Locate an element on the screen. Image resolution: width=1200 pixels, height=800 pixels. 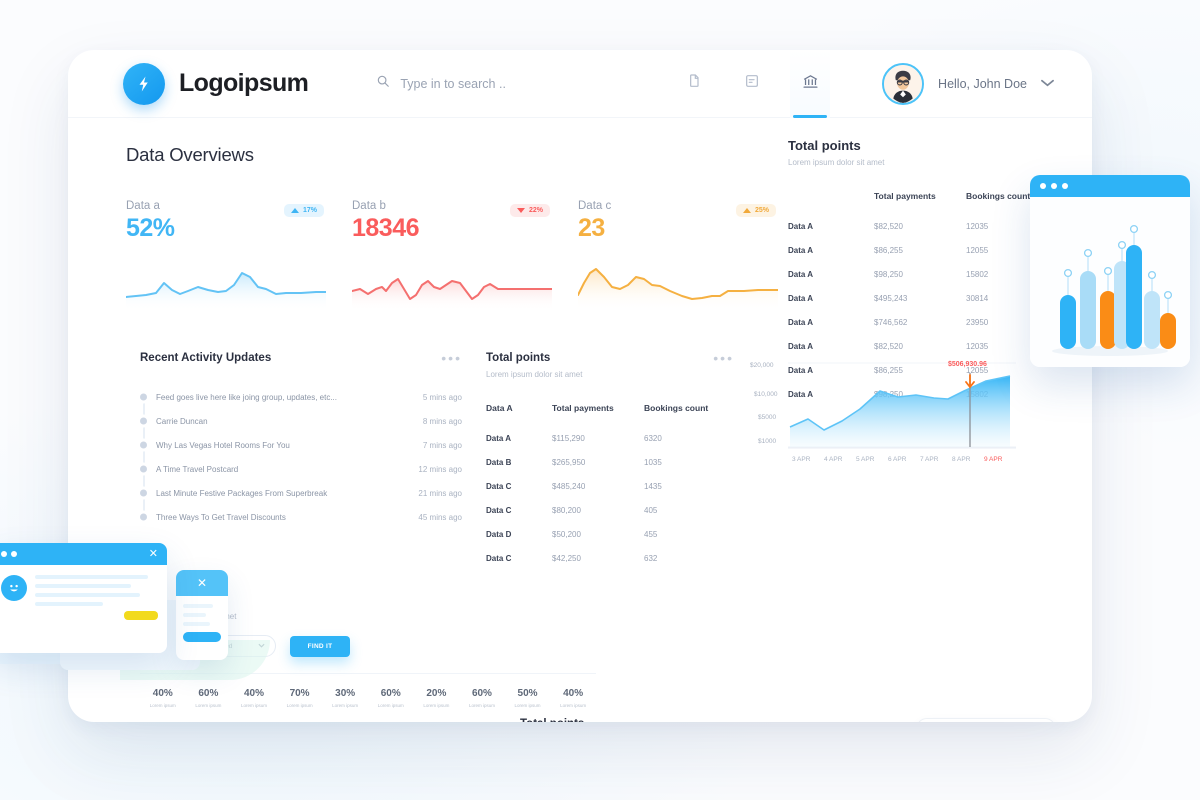
table-row: Data A $746,562 23950 is located at coordinates (922, 322).